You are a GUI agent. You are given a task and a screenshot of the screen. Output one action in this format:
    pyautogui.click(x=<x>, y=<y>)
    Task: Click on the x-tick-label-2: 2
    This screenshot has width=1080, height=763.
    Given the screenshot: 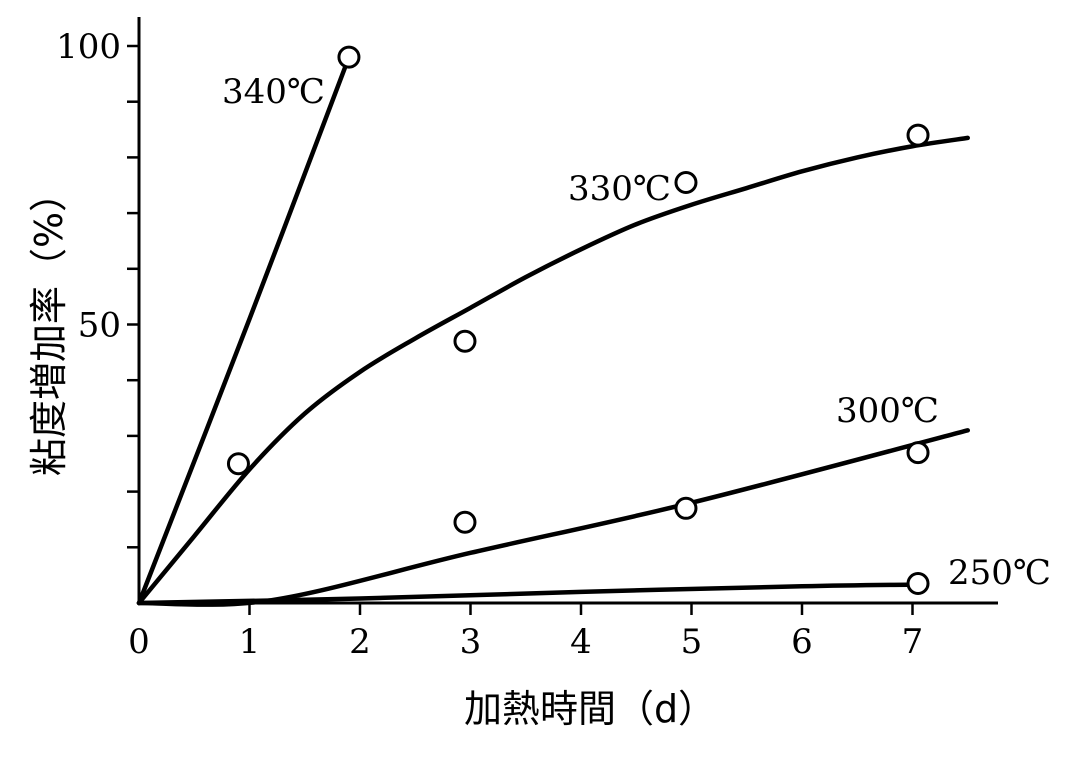 What is the action you would take?
    pyautogui.click(x=360, y=642)
    